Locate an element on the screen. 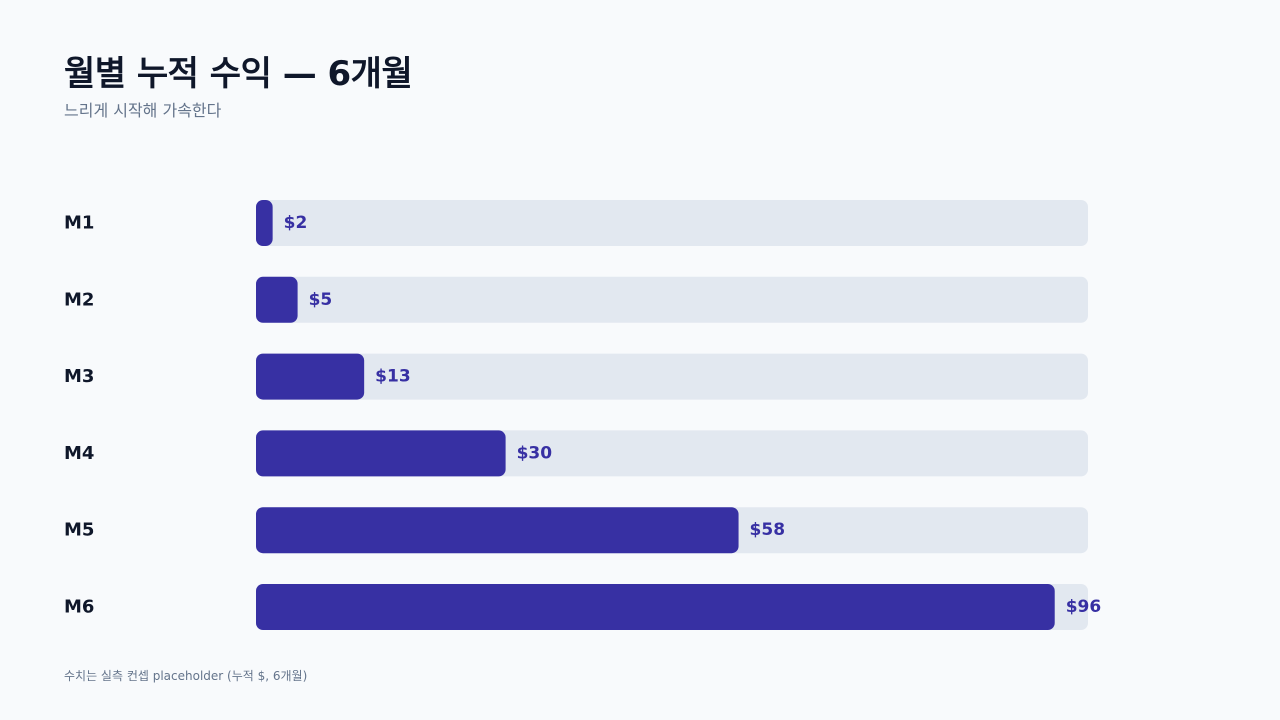 Image resolution: width=1280 pixels, height=720 pixels. bar-row-m1: M1 $2 is located at coordinates (576, 223).